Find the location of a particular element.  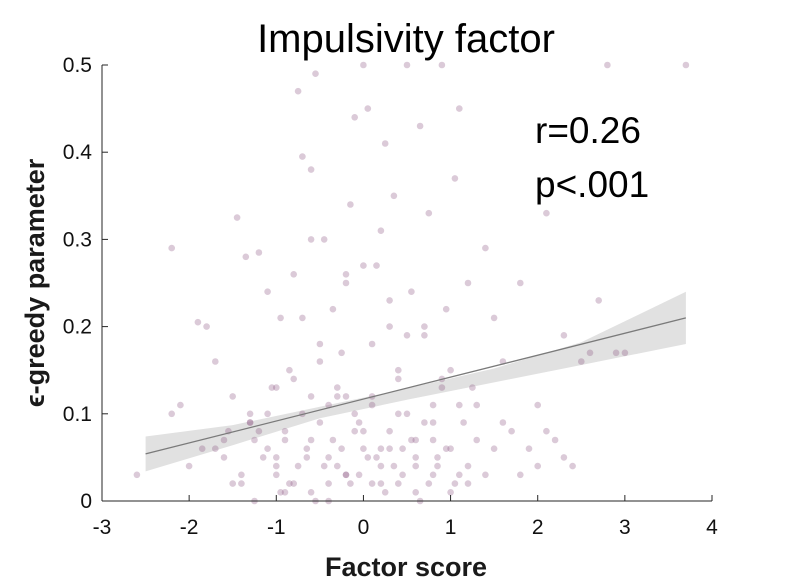

p-value-annotation: p<.001 is located at coordinates (592, 184).